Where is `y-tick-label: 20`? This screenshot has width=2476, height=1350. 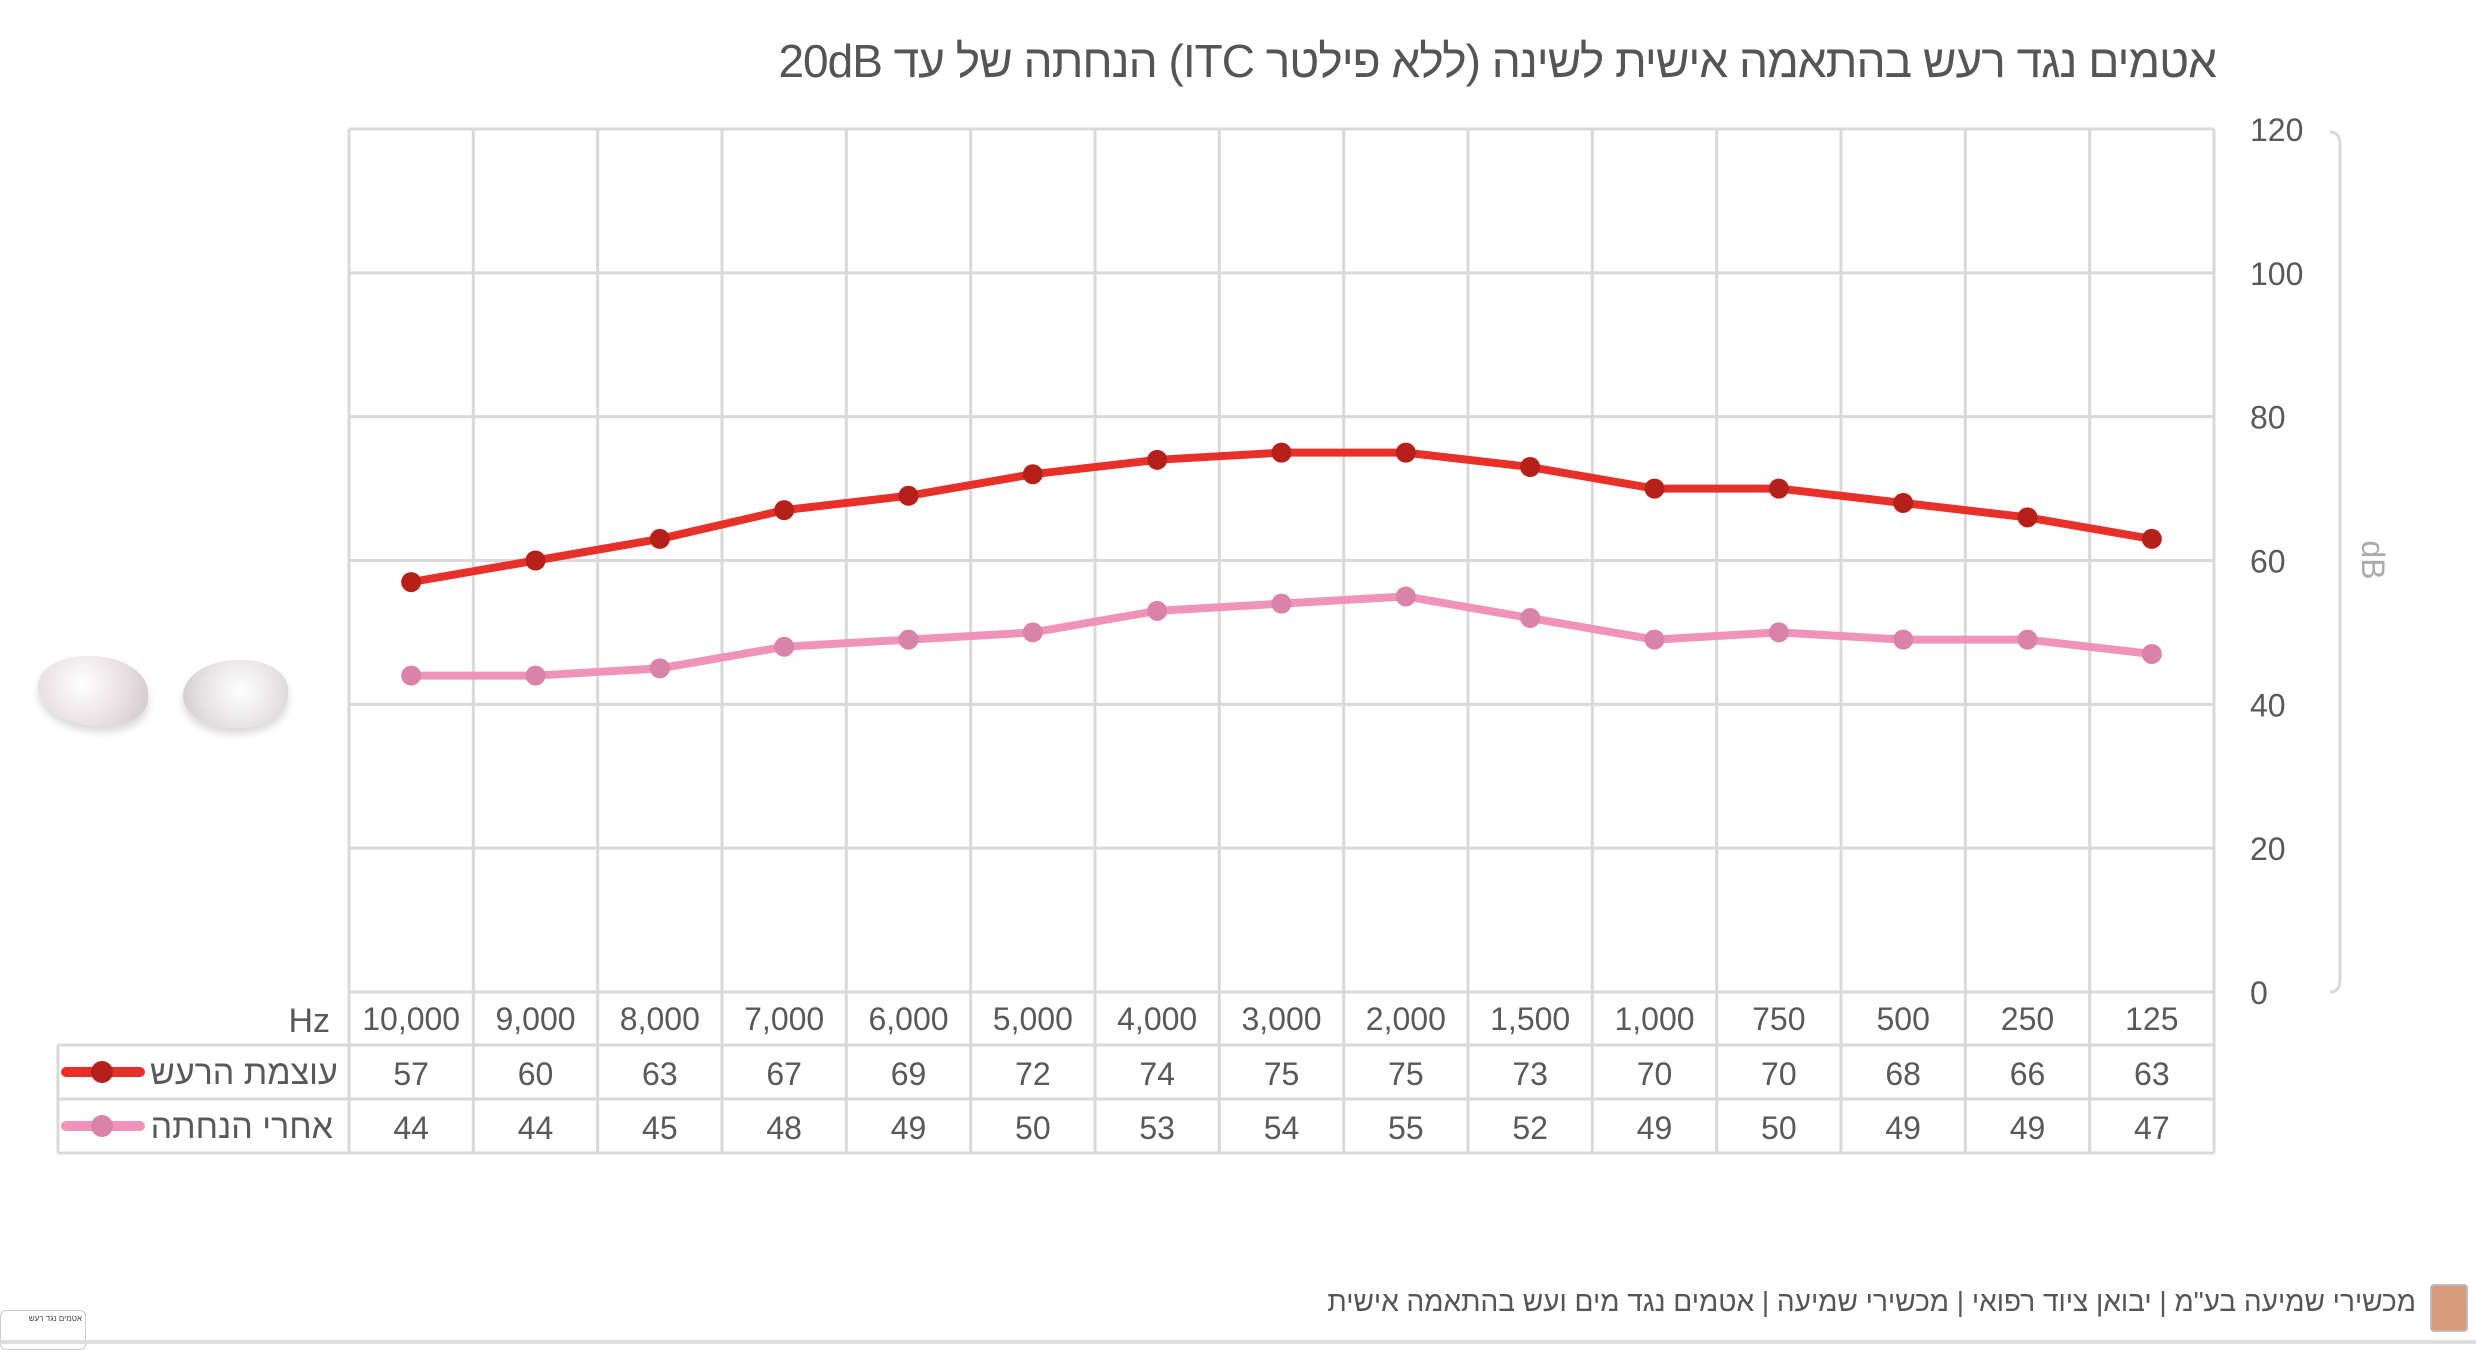
y-tick-label: 20 is located at coordinates (2268, 849).